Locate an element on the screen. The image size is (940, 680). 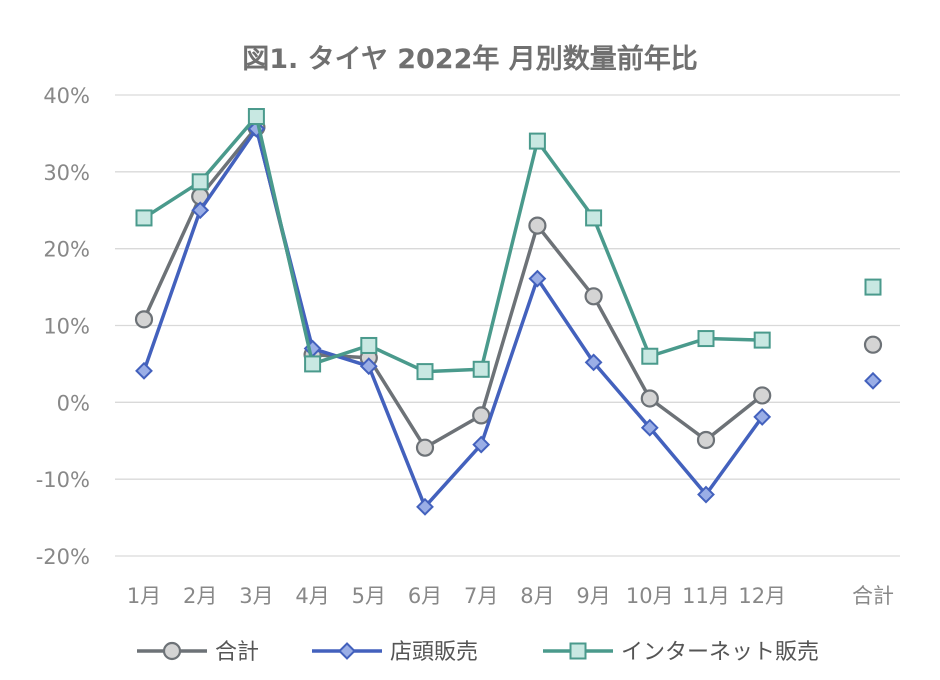
y-tick-label: -10% is located at coordinates (63, 480).